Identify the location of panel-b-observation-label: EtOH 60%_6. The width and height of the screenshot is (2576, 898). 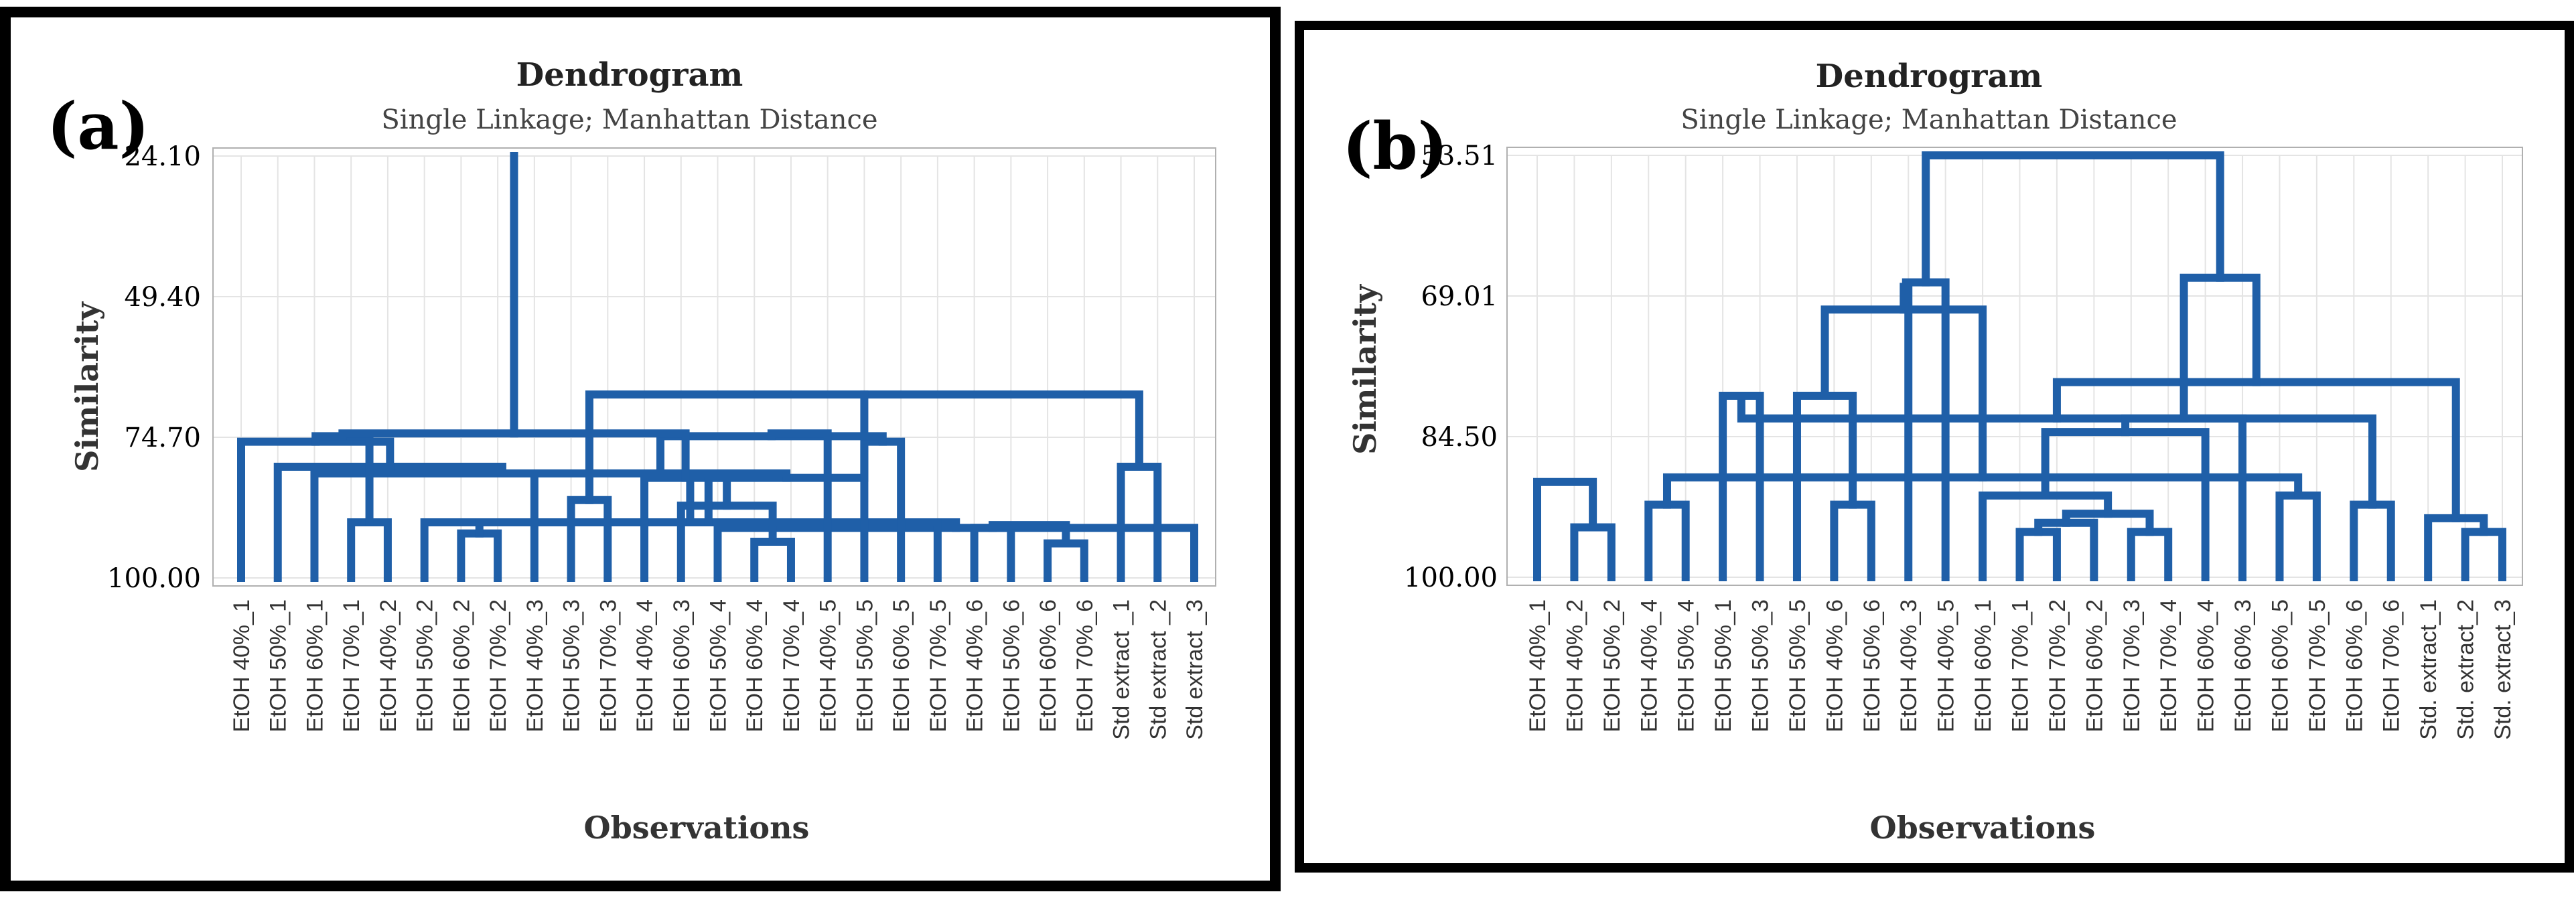
(2354, 665).